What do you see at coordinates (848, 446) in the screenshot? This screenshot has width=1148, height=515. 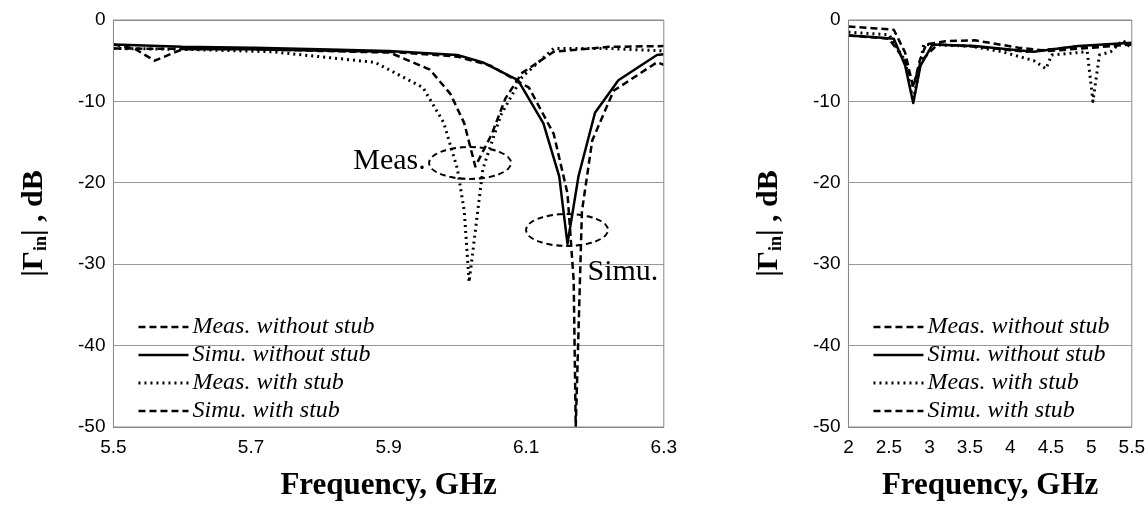 I see `x-tick-label: 2` at bounding box center [848, 446].